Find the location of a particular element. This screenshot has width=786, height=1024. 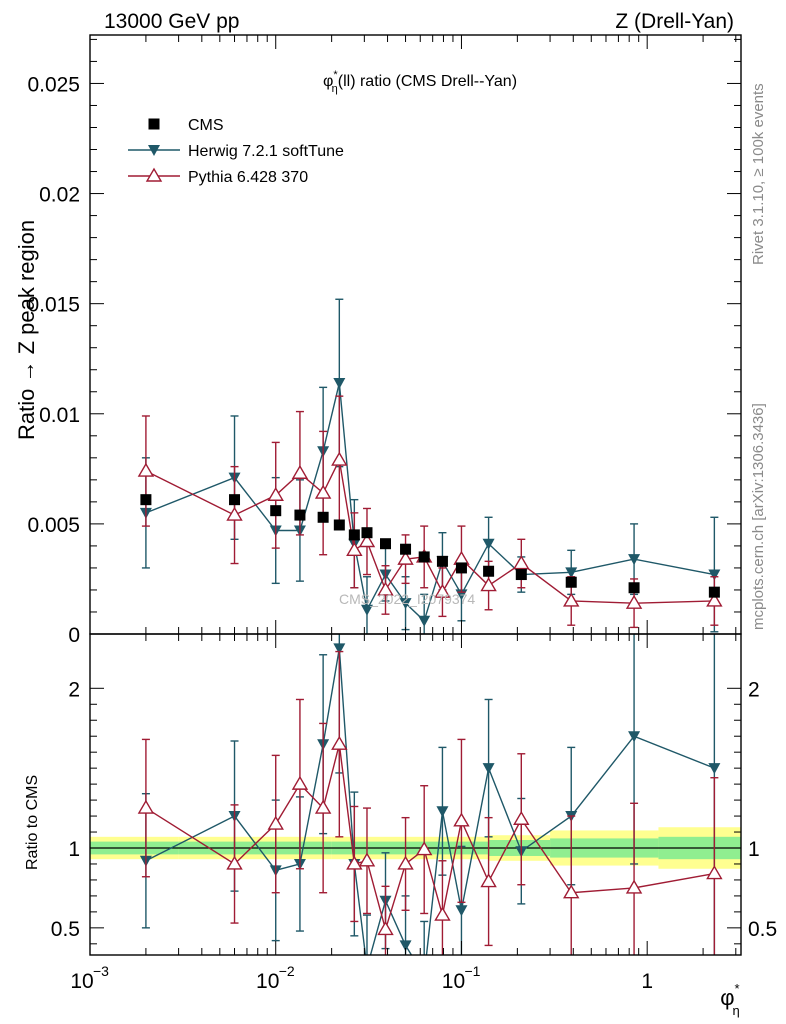

y-tick-label-ratio-right: 0.5 is located at coordinates (762, 929).